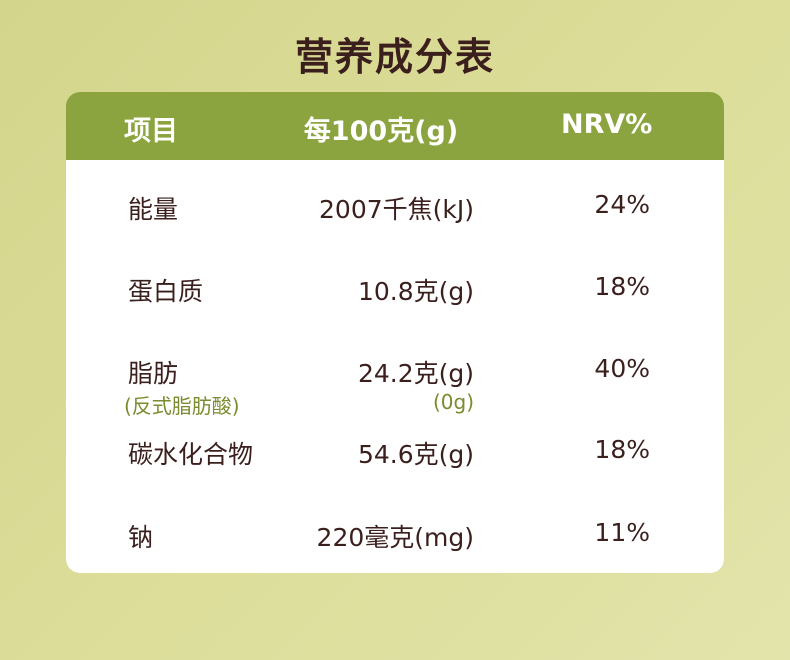  What do you see at coordinates (191, 454) in the screenshot?
I see `row-name: 碳水化合物` at bounding box center [191, 454].